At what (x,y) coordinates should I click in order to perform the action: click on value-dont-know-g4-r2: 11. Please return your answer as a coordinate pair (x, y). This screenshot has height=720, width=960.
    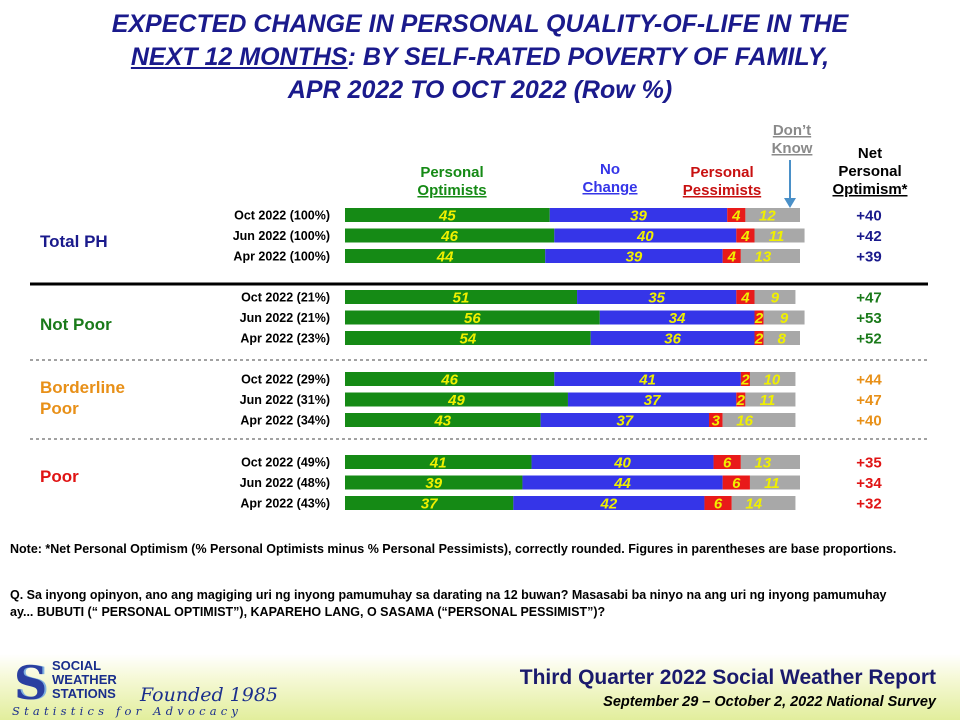
    Looking at the image, I should click on (772, 483).